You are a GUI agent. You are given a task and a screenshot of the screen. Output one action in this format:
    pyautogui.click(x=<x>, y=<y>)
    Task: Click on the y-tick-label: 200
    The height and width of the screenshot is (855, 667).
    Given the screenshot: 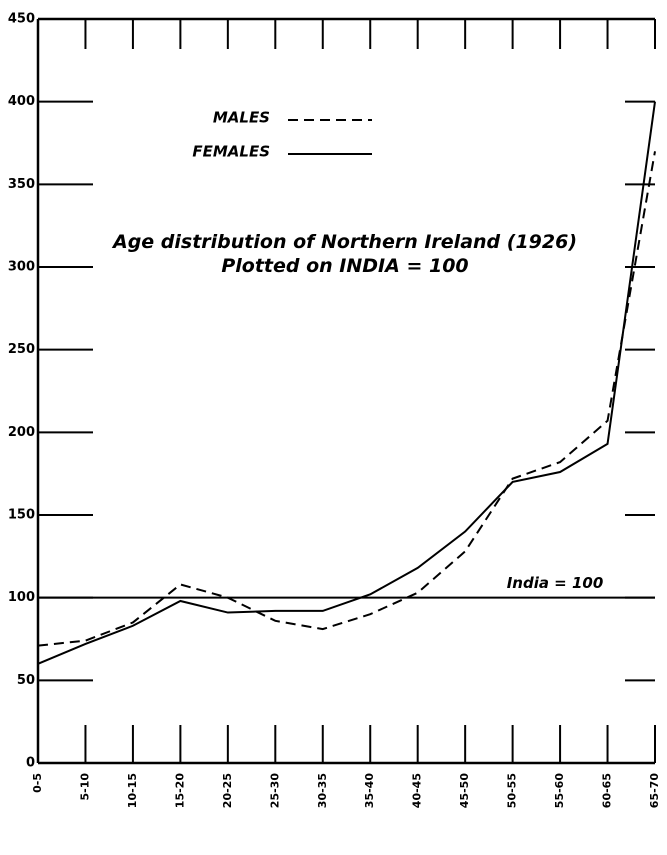 What is the action you would take?
    pyautogui.click(x=21, y=432)
    